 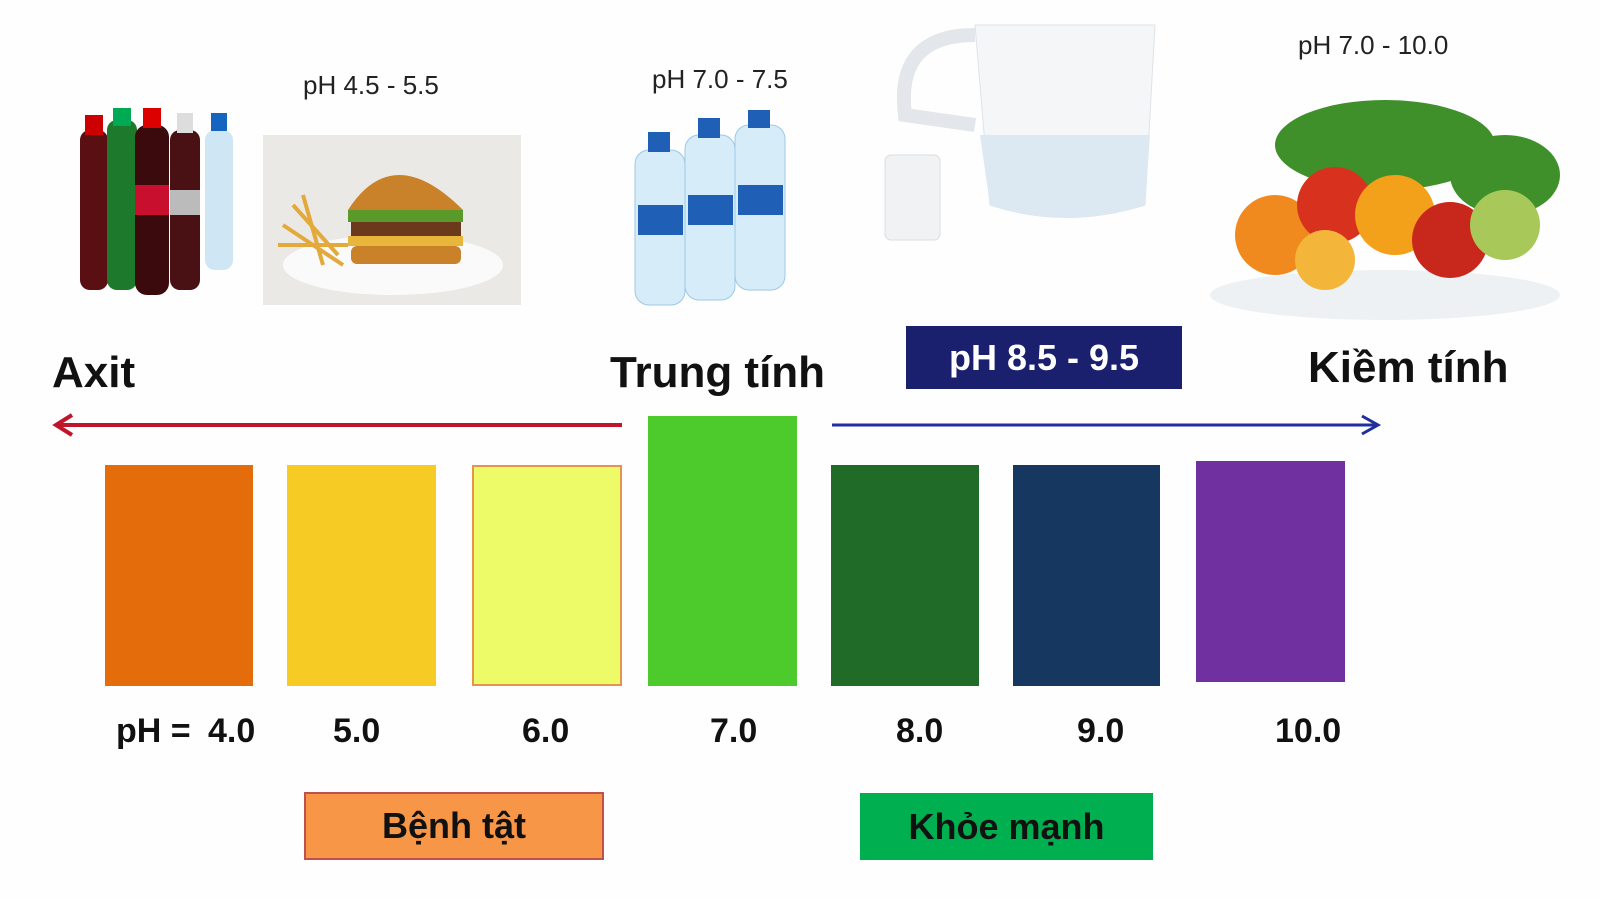 I want to click on ph-prefix: pH =, so click(x=153, y=731).